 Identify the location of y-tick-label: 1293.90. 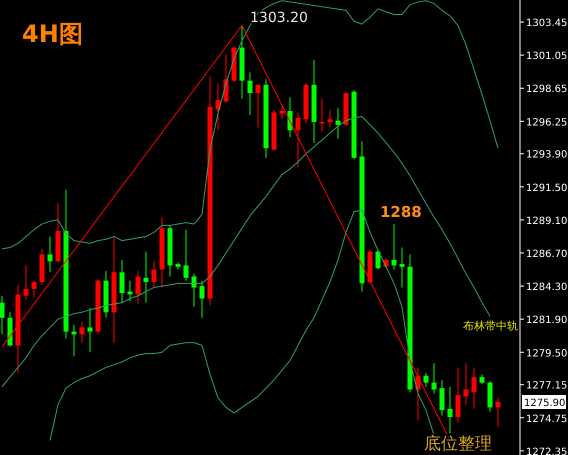
(547, 155).